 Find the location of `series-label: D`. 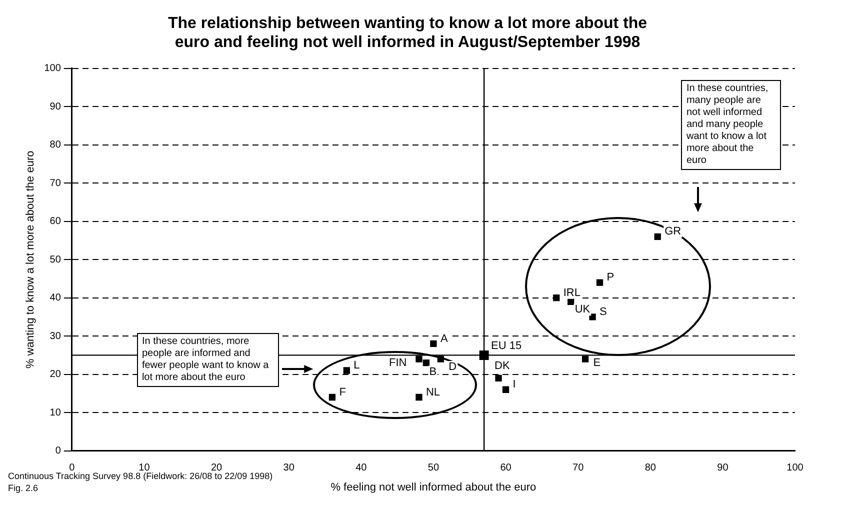

series-label: D is located at coordinates (452, 367).